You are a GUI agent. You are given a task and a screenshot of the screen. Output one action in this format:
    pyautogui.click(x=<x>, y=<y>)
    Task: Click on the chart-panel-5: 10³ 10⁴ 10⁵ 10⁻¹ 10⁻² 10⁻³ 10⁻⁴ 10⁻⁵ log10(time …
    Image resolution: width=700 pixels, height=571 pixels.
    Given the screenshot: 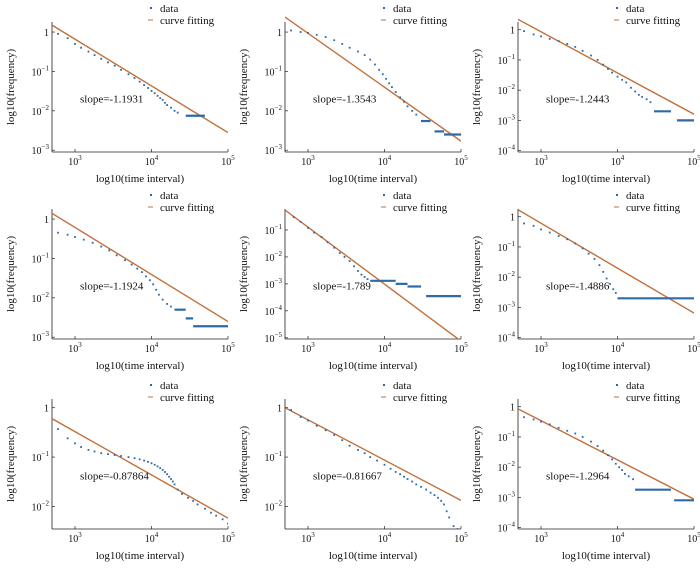 What is the action you would take?
    pyautogui.click(x=350, y=281)
    